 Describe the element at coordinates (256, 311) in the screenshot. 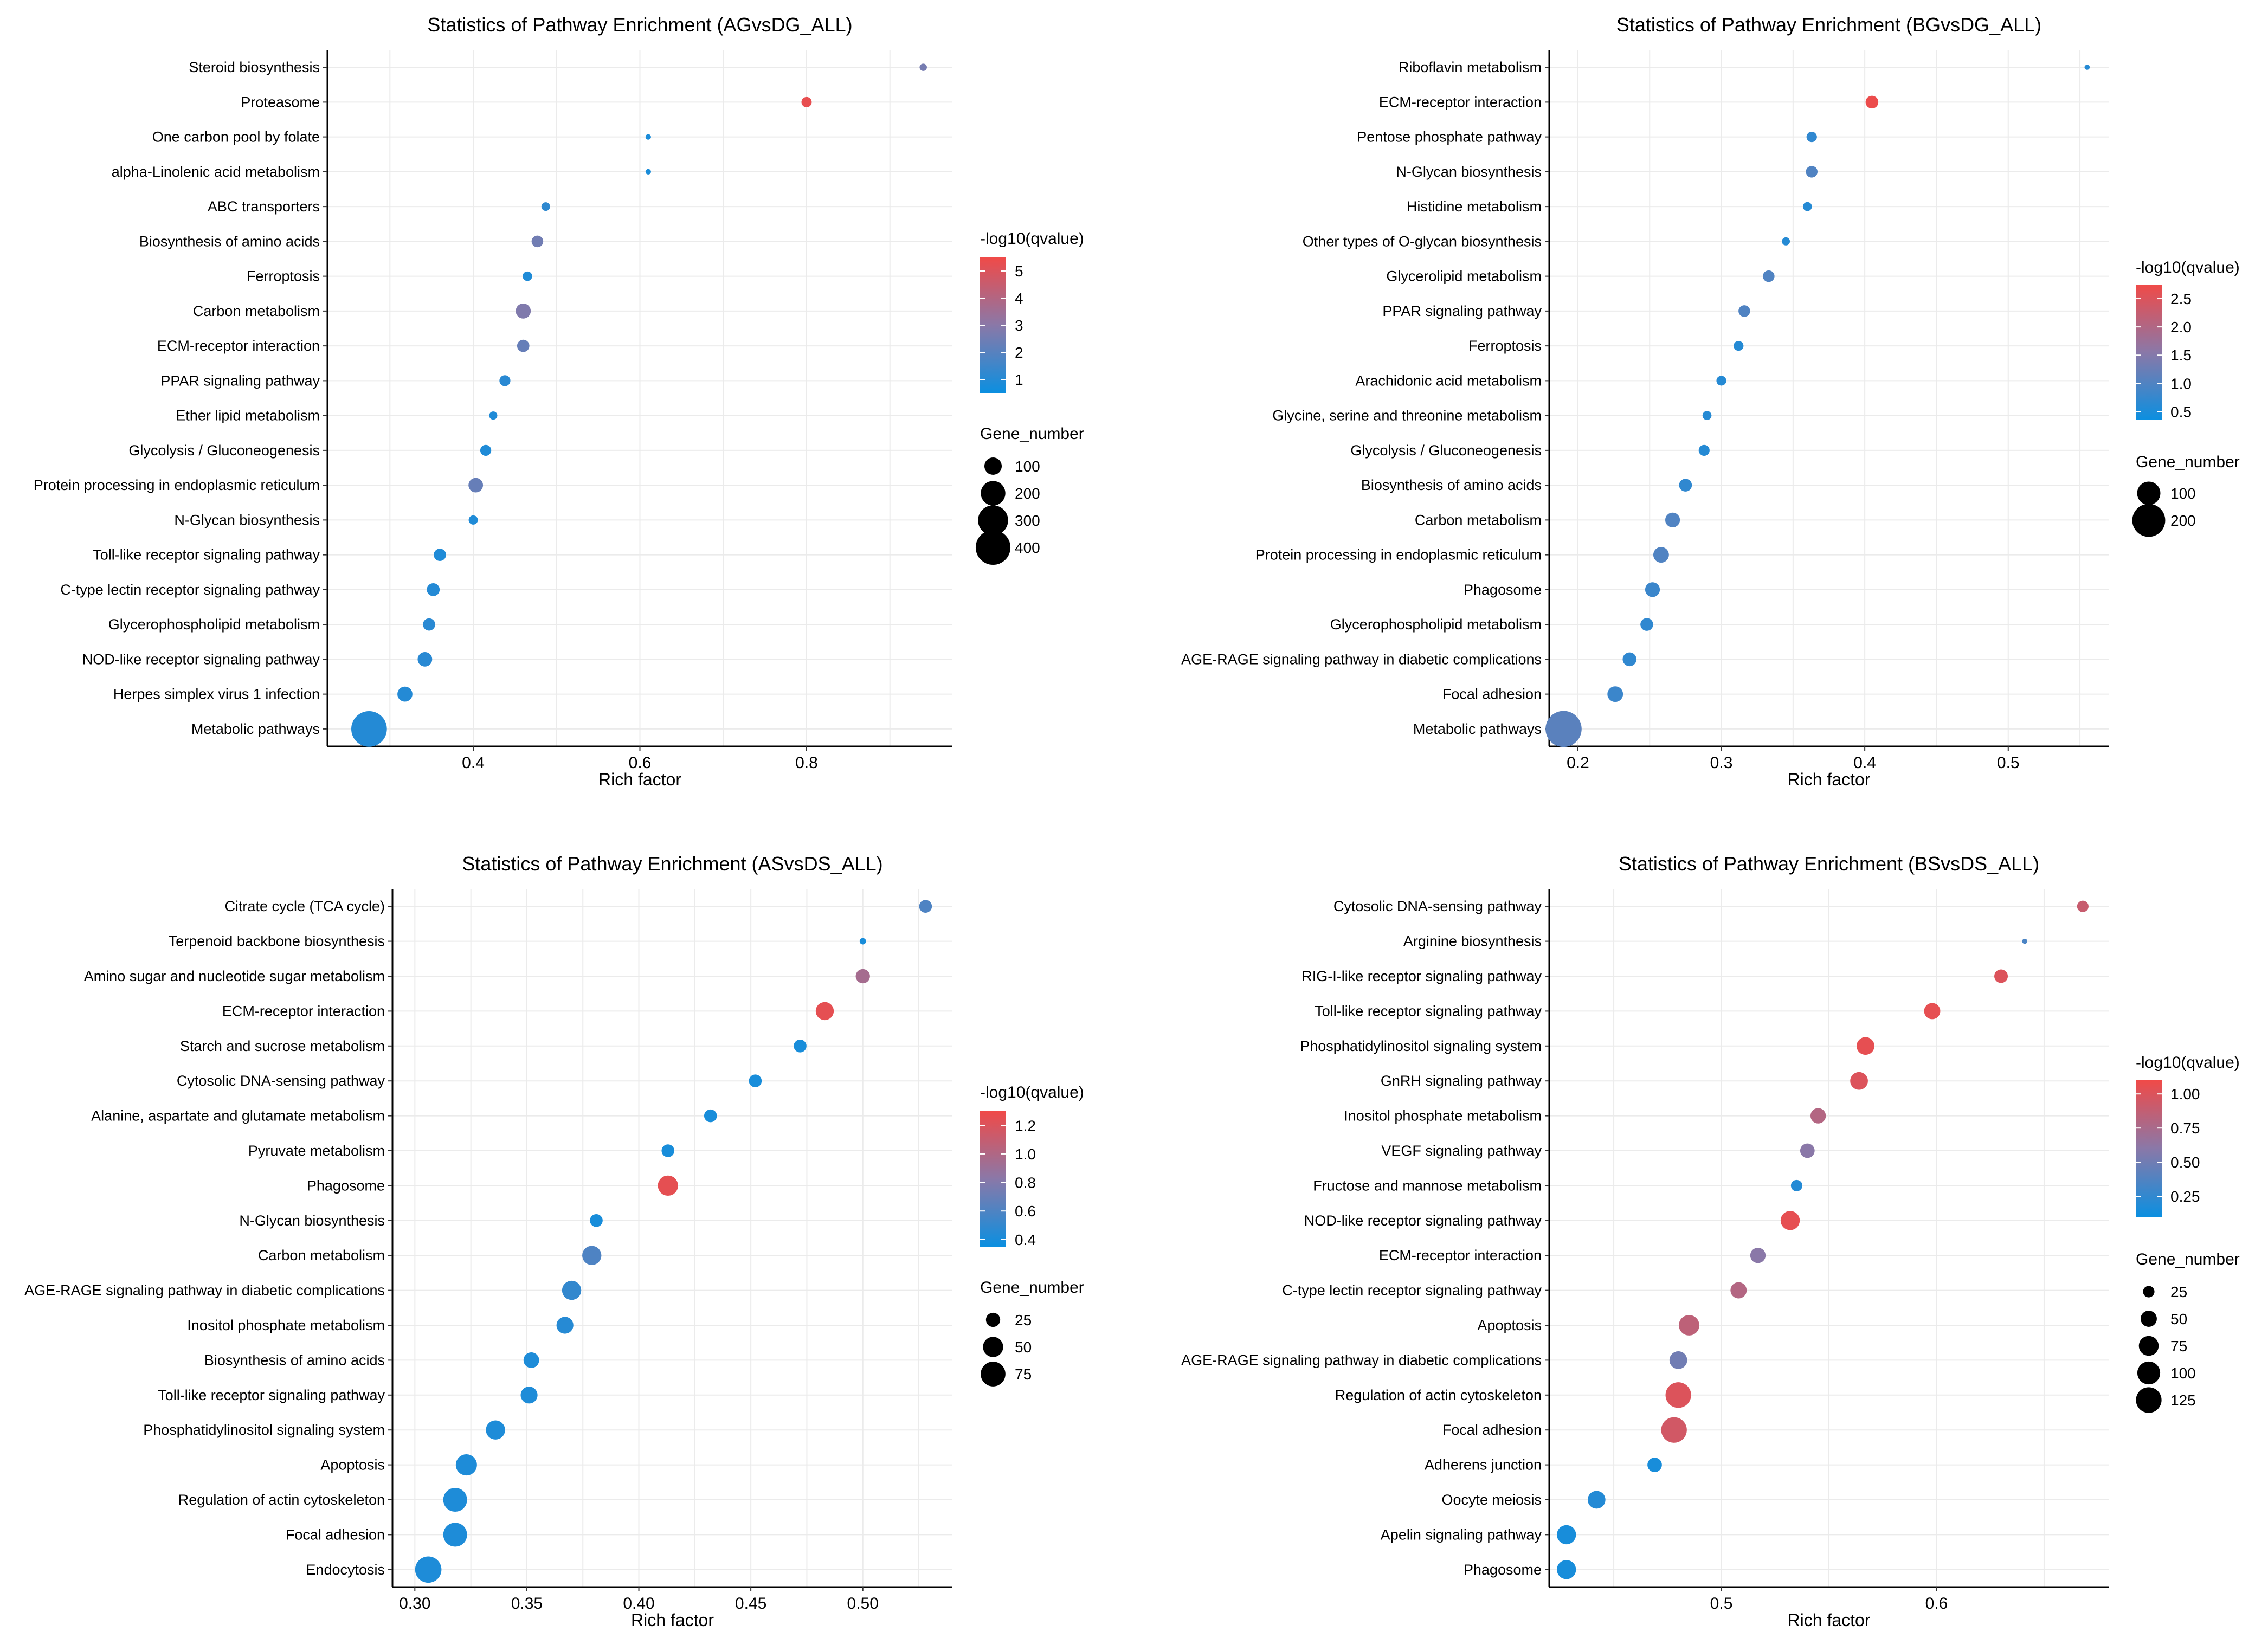

I see `category-label: Carbon metabolism` at that location.